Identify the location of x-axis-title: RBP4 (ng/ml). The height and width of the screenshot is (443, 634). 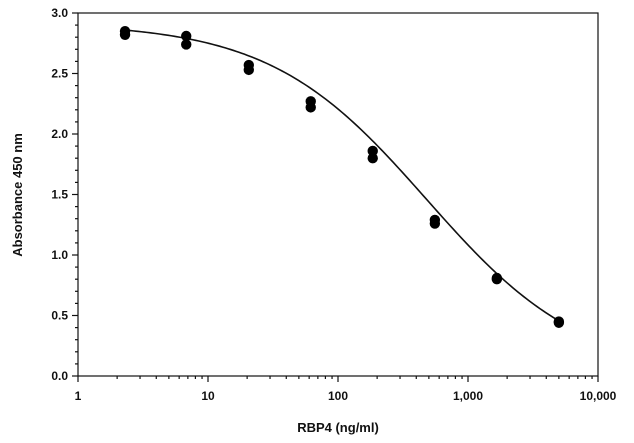
(338, 427).